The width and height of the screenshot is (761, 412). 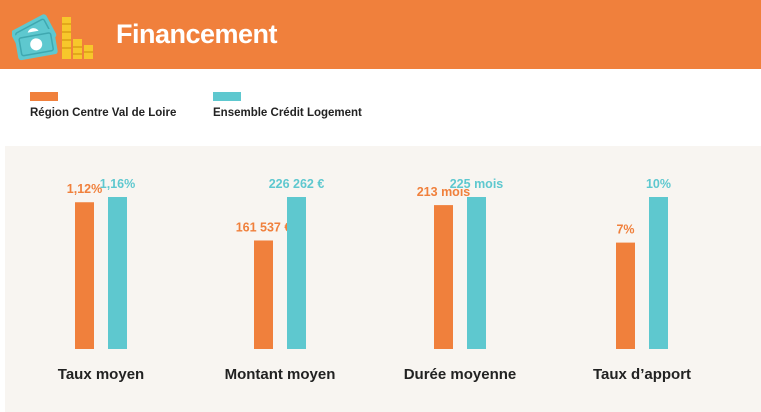 What do you see at coordinates (101, 374) in the screenshot?
I see `category-label-0: Taux moyen` at bounding box center [101, 374].